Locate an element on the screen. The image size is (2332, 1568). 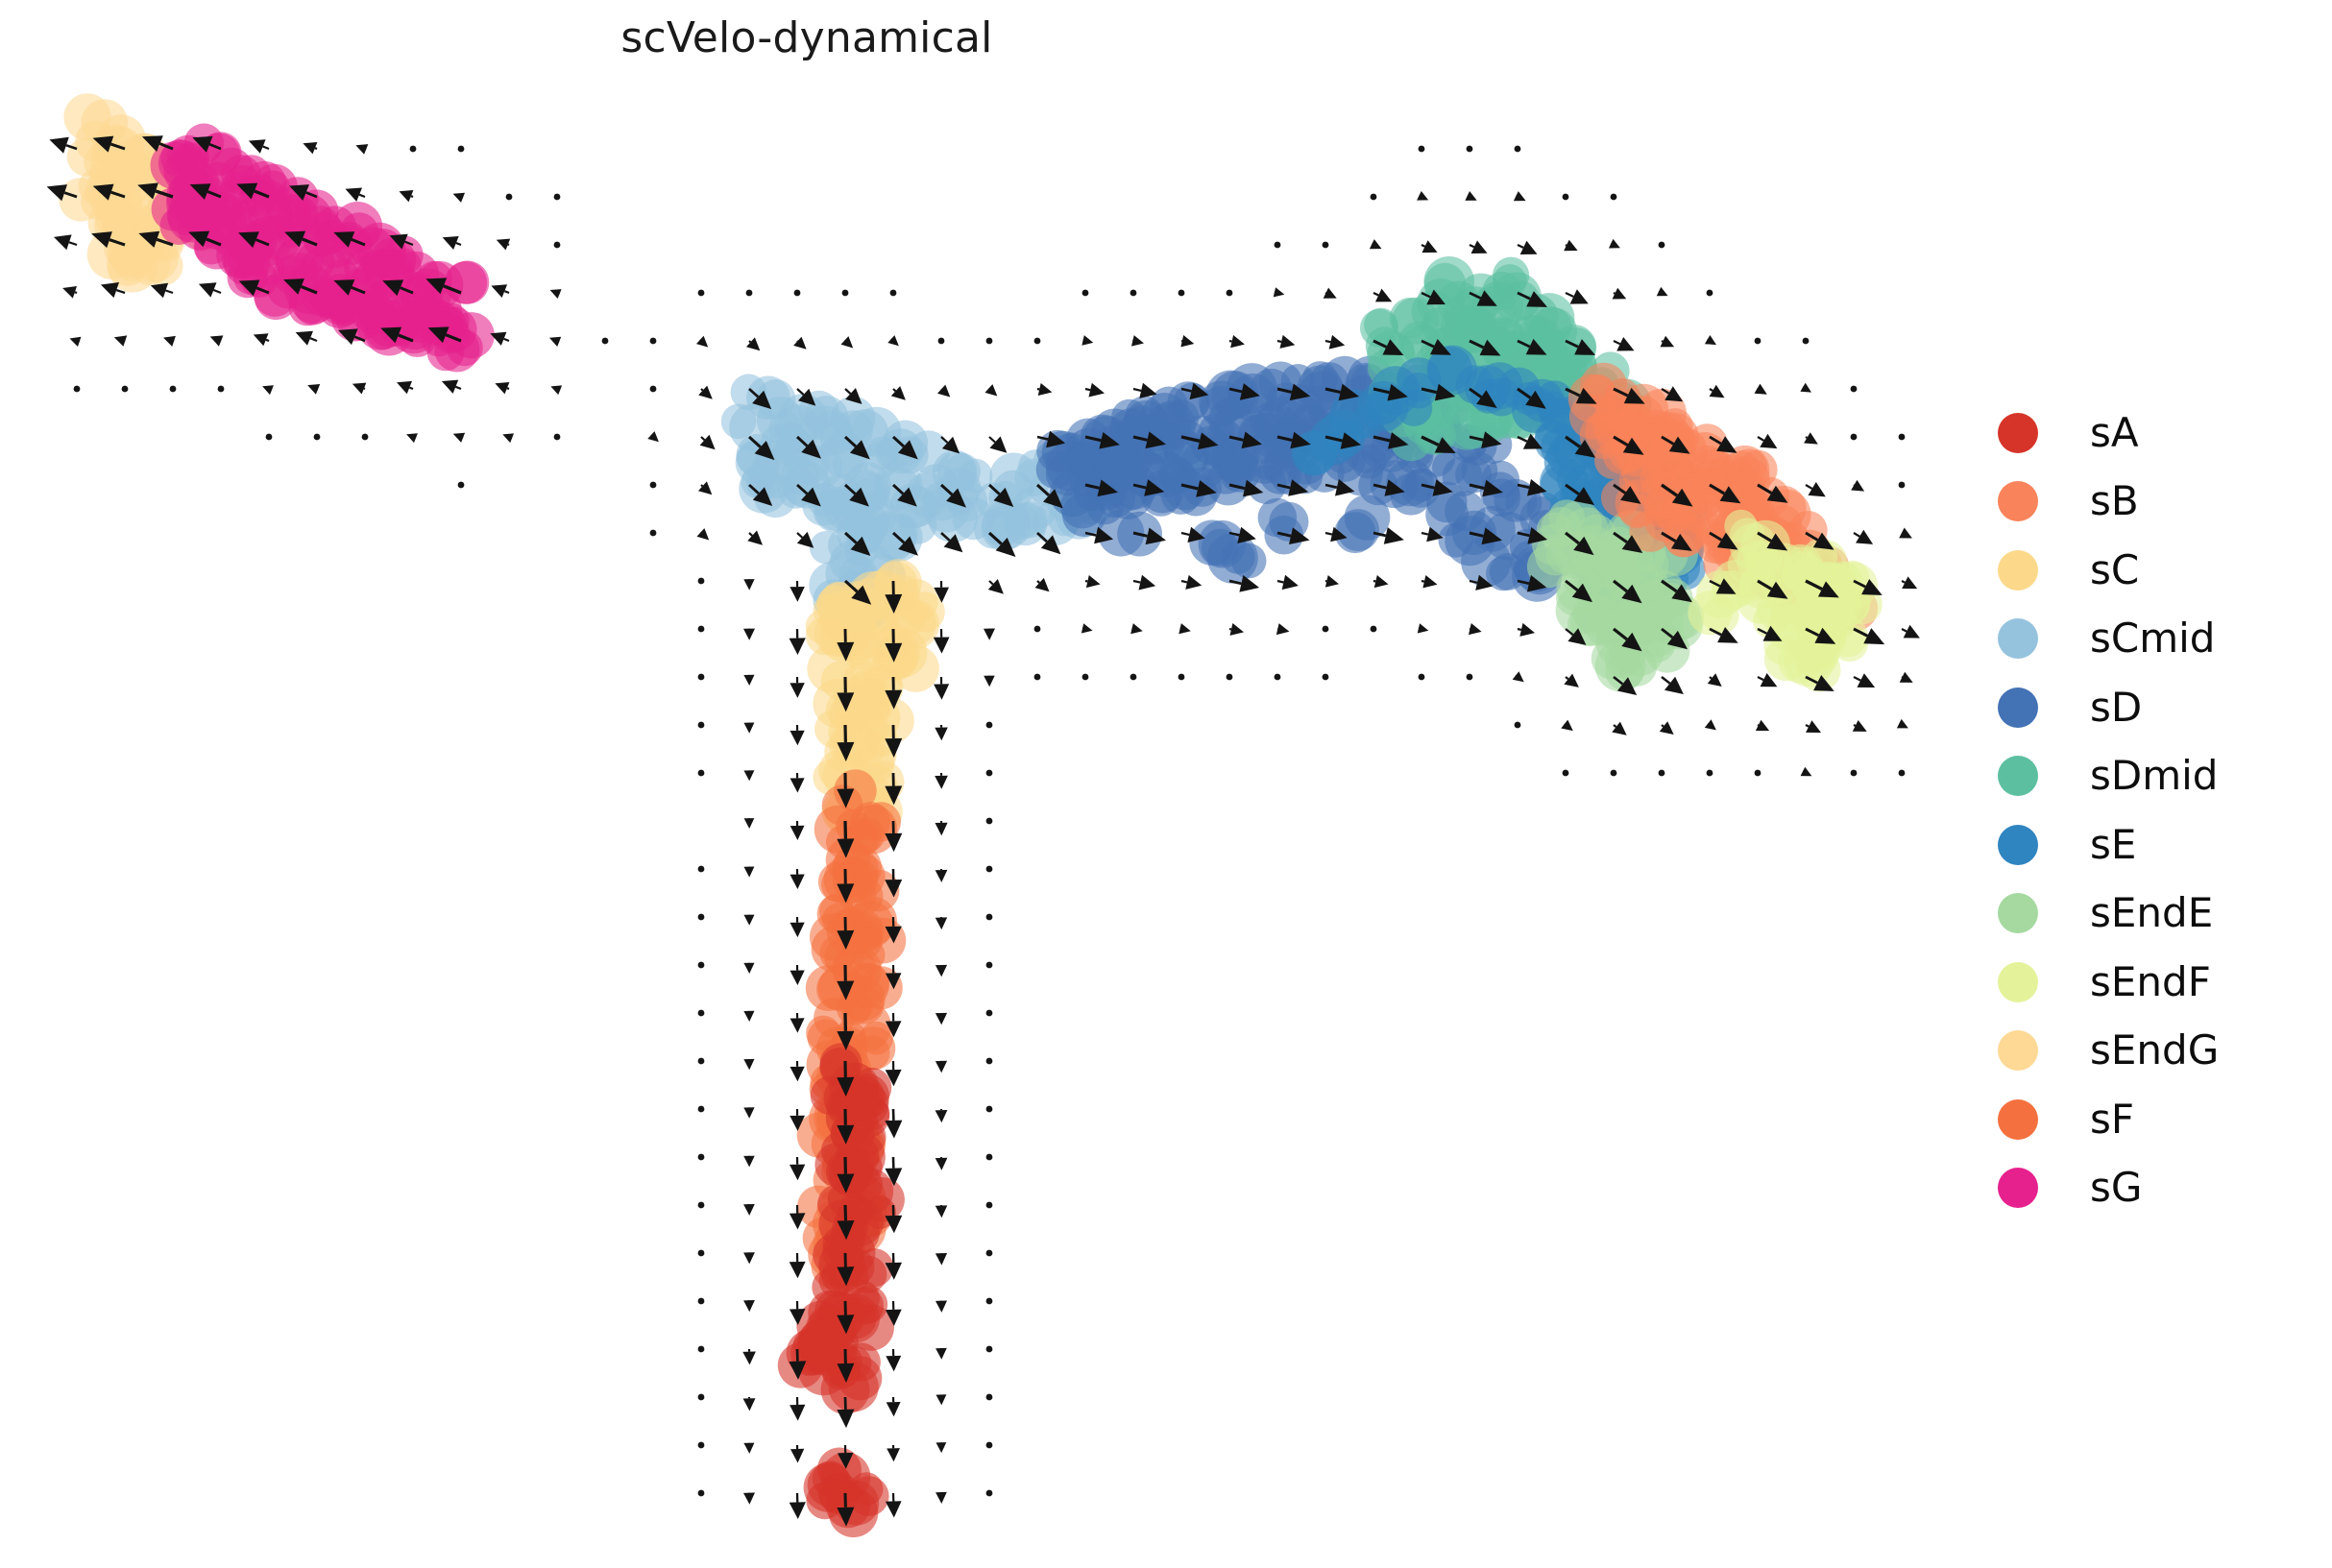
legend-item-sEndG: sEndG is located at coordinates (2157, 1051).